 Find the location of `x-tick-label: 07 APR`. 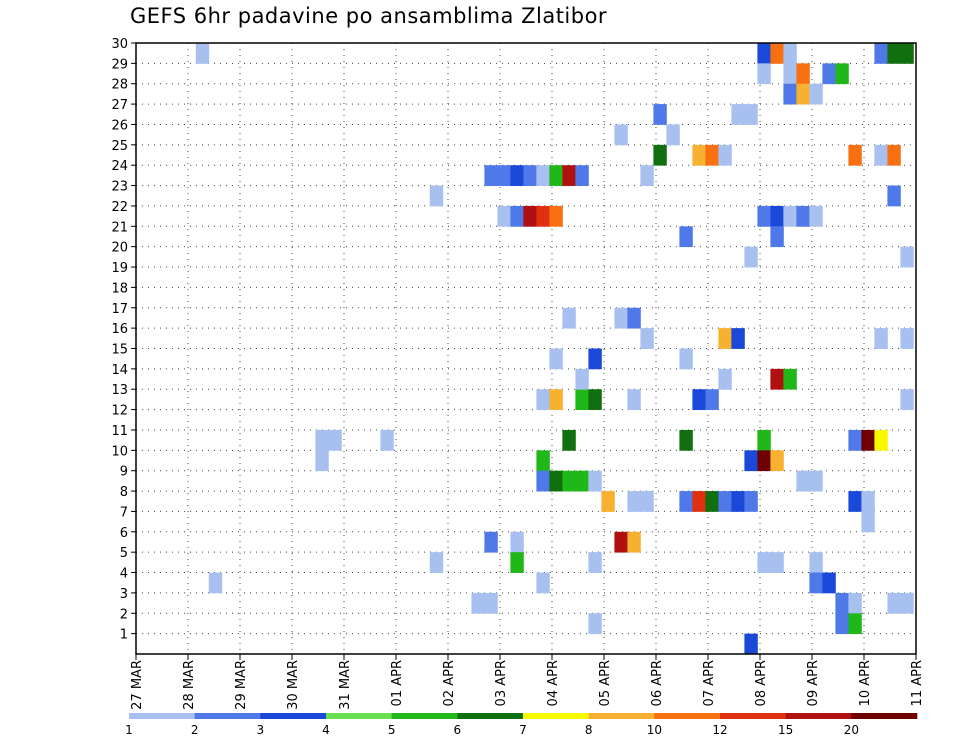

x-tick-label: 07 APR is located at coordinates (709, 683).